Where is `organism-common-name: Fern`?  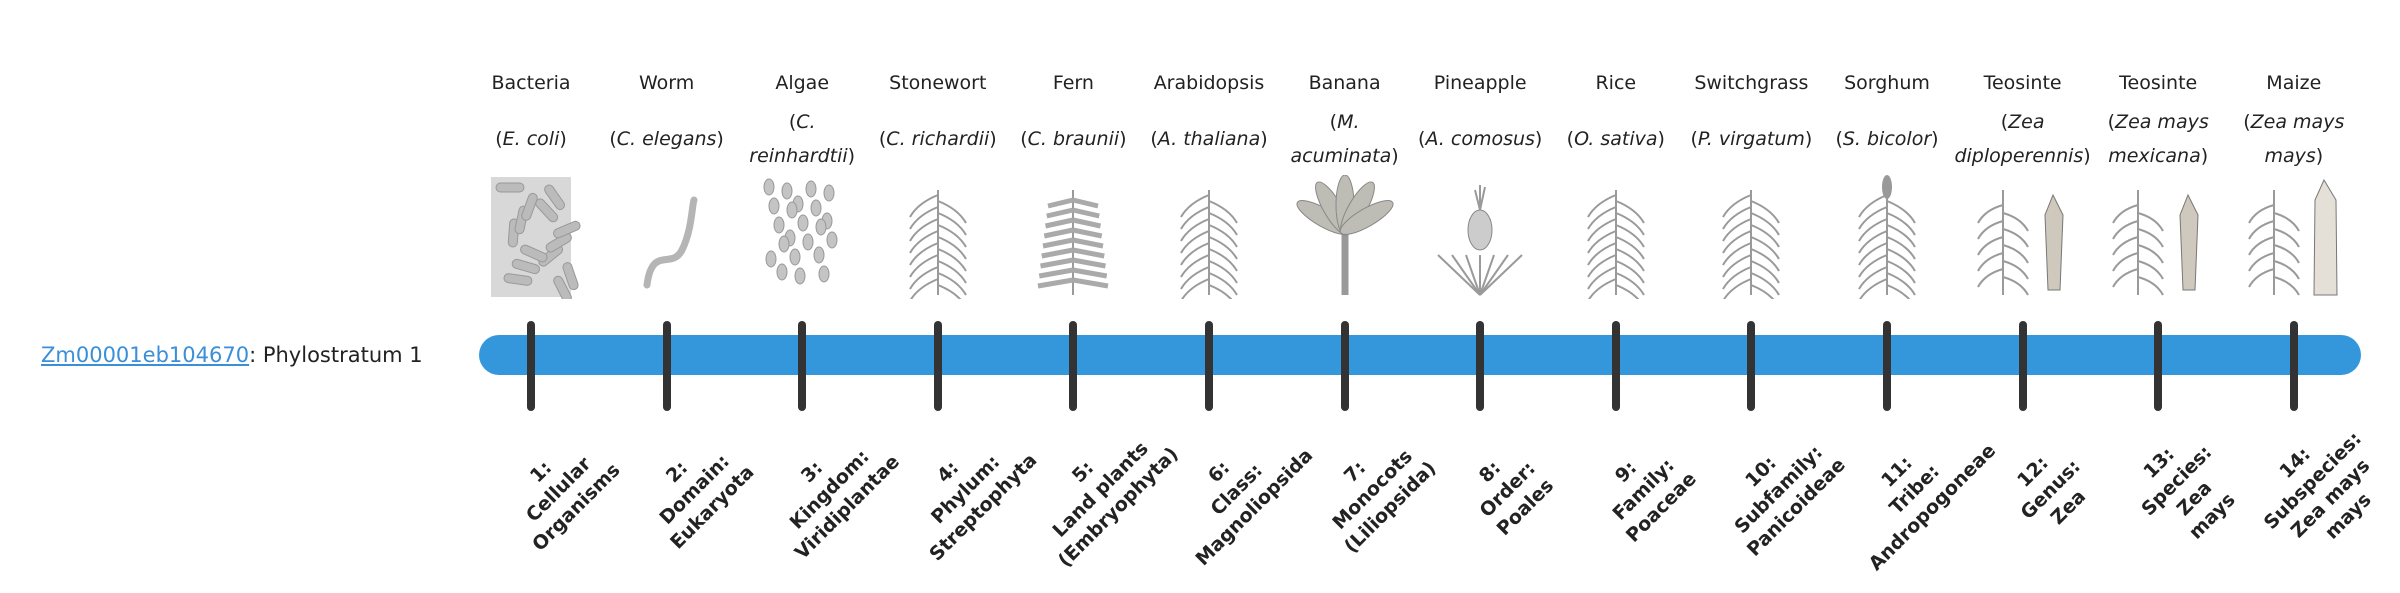 organism-common-name: Fern is located at coordinates (1073, 83).